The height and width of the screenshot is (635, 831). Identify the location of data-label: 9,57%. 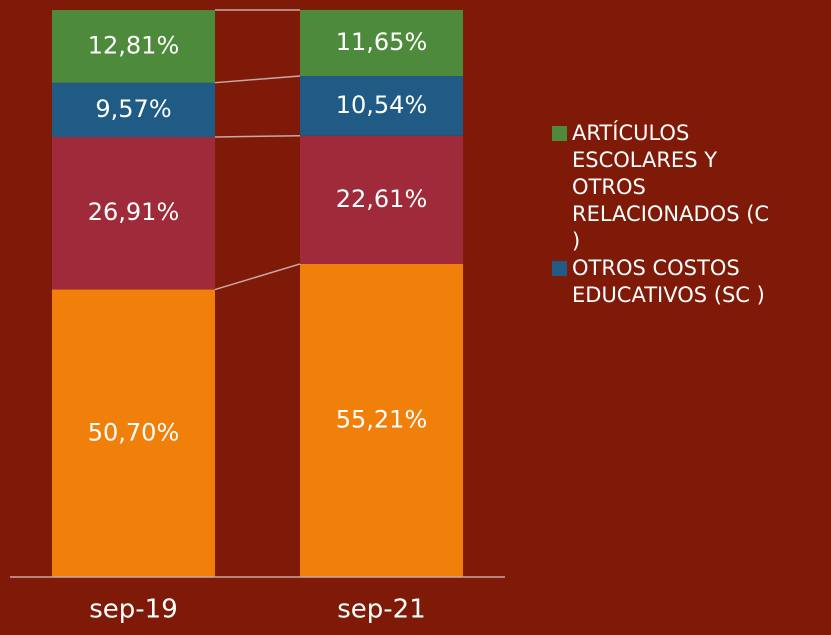
(133, 109).